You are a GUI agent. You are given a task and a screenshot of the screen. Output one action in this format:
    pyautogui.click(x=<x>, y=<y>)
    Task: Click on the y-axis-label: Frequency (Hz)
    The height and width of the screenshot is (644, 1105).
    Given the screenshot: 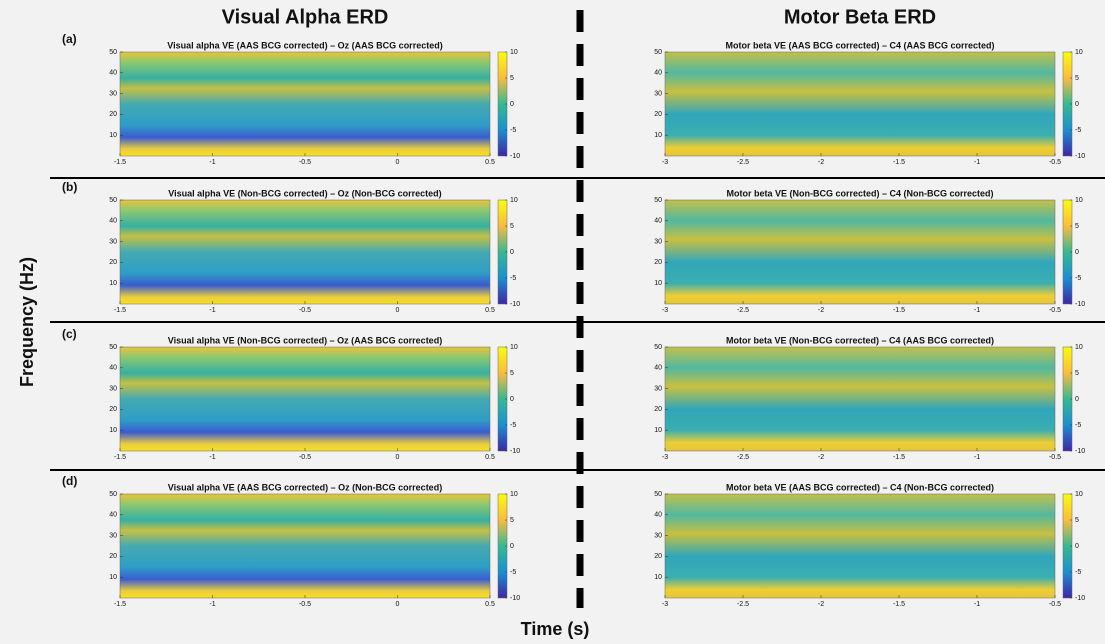 What is the action you would take?
    pyautogui.click(x=27, y=322)
    